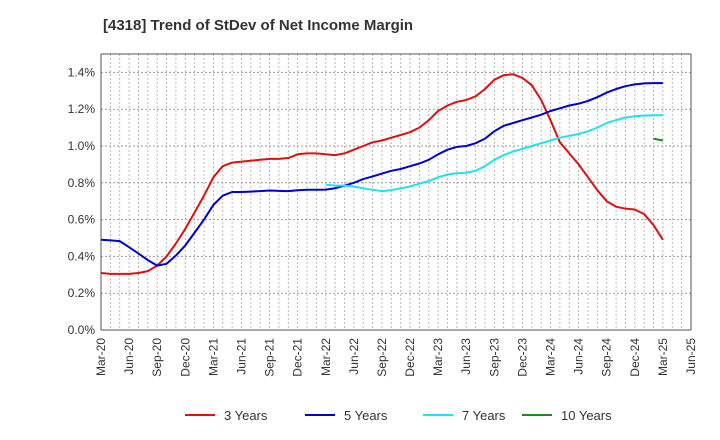 Image resolution: width=720 pixels, height=440 pixels. Describe the element at coordinates (185, 357) in the screenshot. I see `x-tick-label: Dec-20` at that location.